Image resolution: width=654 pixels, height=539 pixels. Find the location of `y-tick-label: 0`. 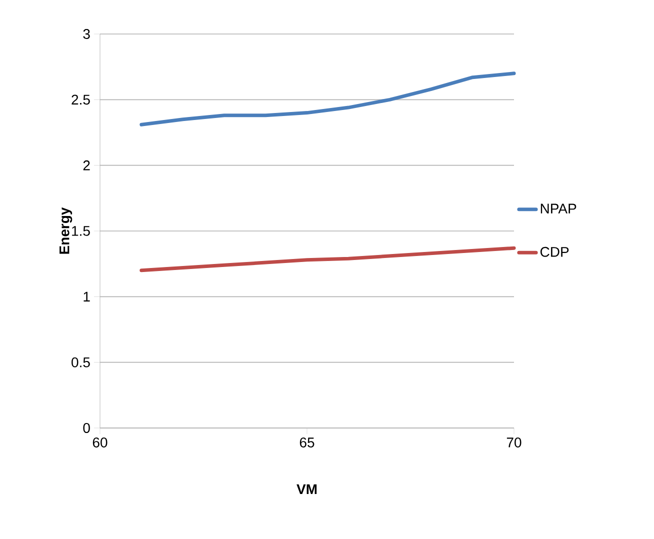

y-tick-label: 0 is located at coordinates (86, 428).